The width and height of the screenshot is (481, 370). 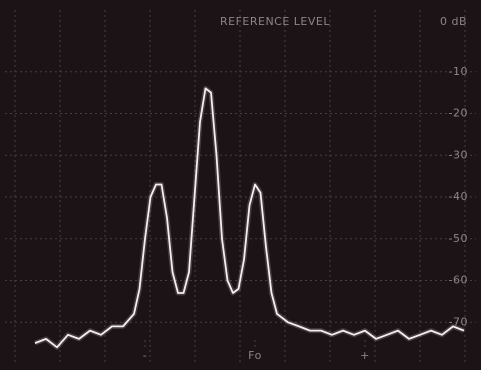 I want to click on x-tick-label: Fo, so click(x=255, y=355).